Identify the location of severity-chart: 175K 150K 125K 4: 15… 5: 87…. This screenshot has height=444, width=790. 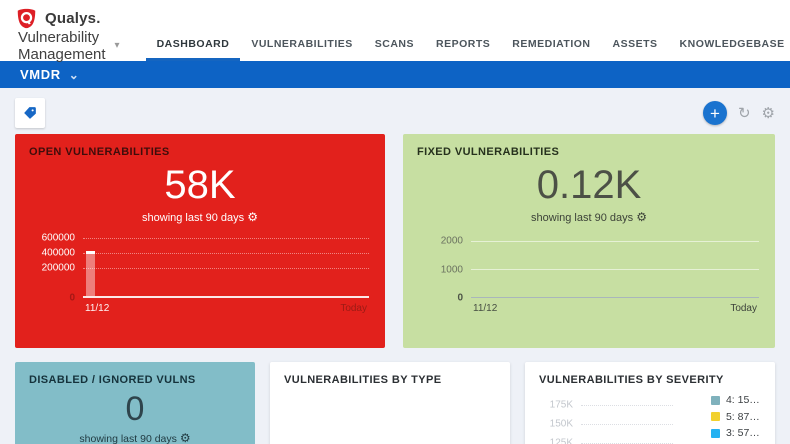
(650, 419).